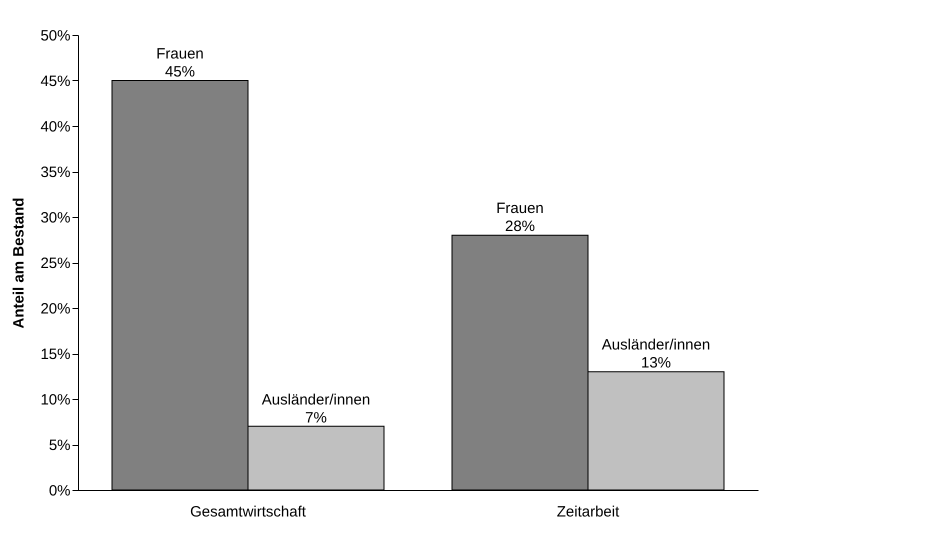  Describe the element at coordinates (55, 36) in the screenshot. I see `y-tick-label: 50%` at that location.